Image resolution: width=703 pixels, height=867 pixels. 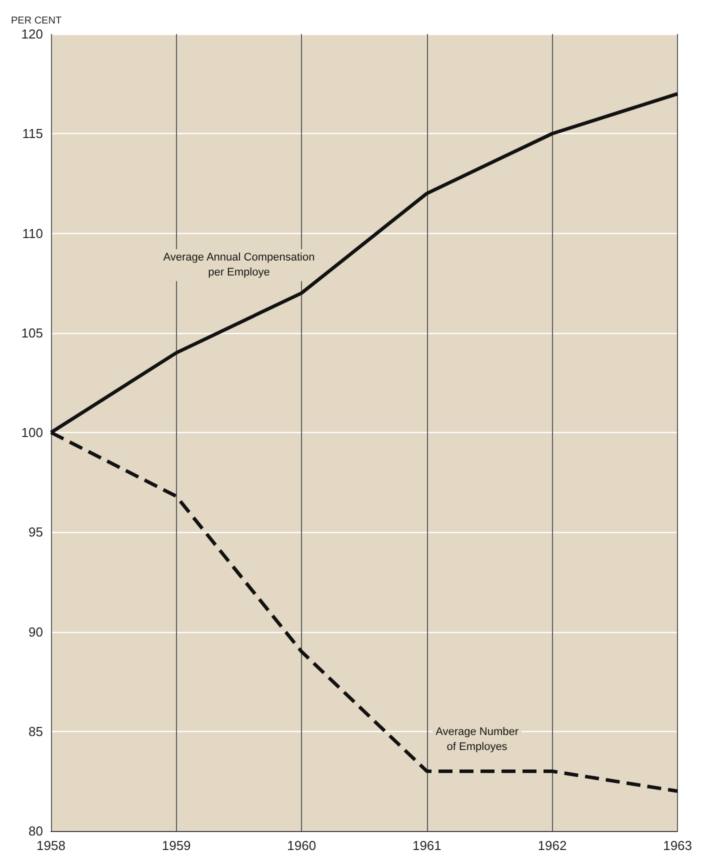 I want to click on series-label: Average Number of Employes, so click(x=477, y=739).